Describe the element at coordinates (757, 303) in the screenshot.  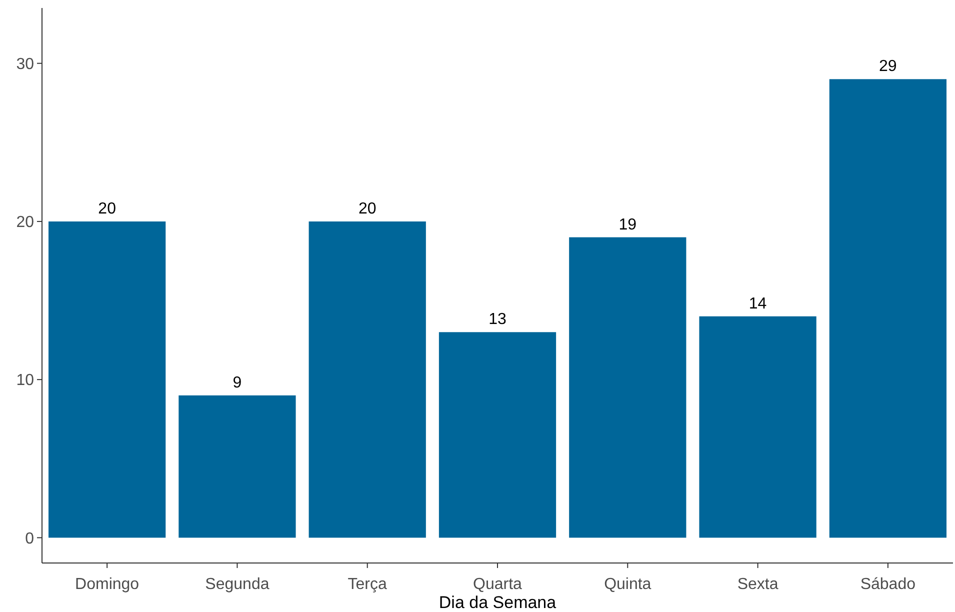
I see `data-label: 14` at that location.